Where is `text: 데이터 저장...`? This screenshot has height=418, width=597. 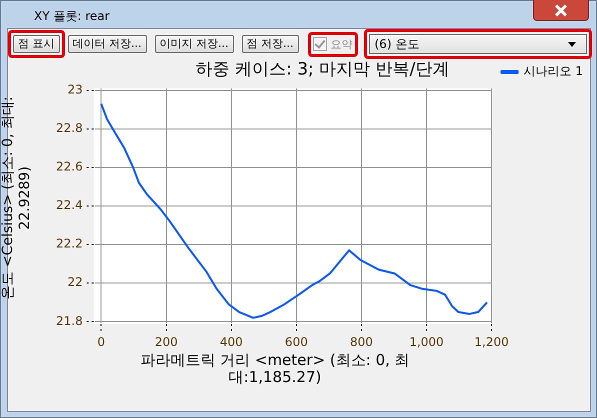
text: 데이터 저장... is located at coordinates (107, 44).